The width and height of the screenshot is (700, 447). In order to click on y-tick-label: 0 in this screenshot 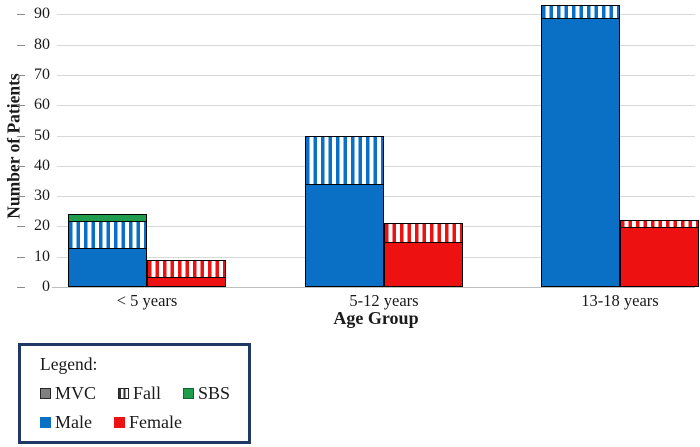, I will do `click(46, 286)`.